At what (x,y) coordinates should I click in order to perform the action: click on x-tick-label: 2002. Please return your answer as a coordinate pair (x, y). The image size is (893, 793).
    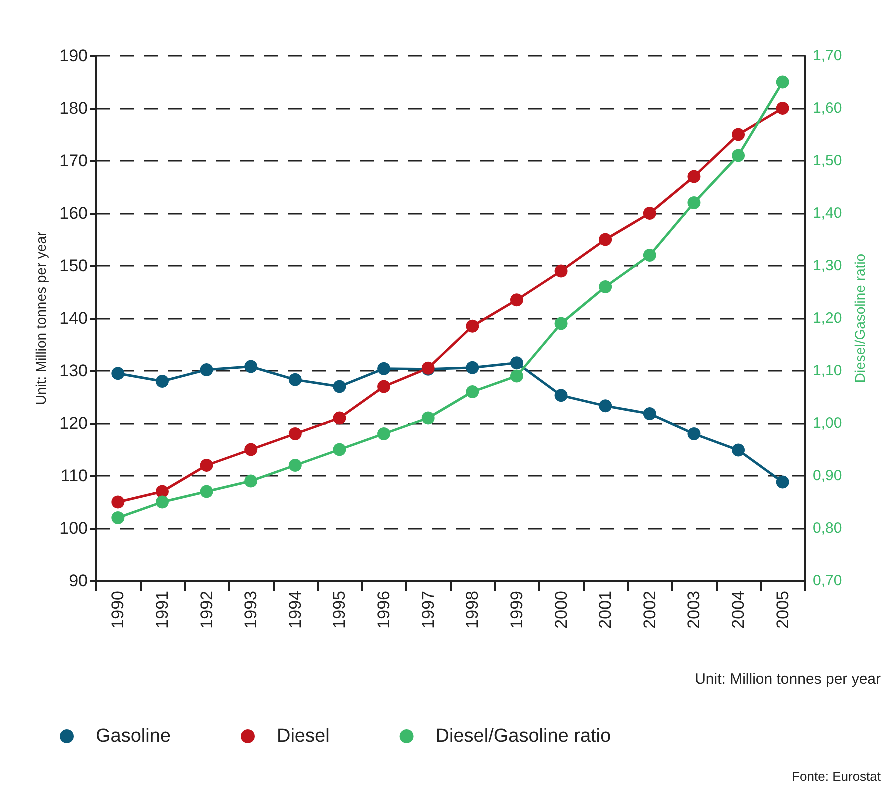
    Looking at the image, I should click on (650, 610).